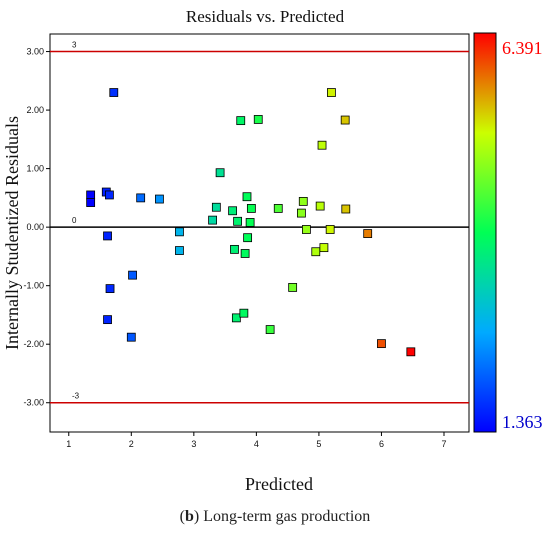 This screenshot has height=533, width=550. What do you see at coordinates (522, 422) in the screenshot?
I see `colorbar-min-label: 1.363` at bounding box center [522, 422].